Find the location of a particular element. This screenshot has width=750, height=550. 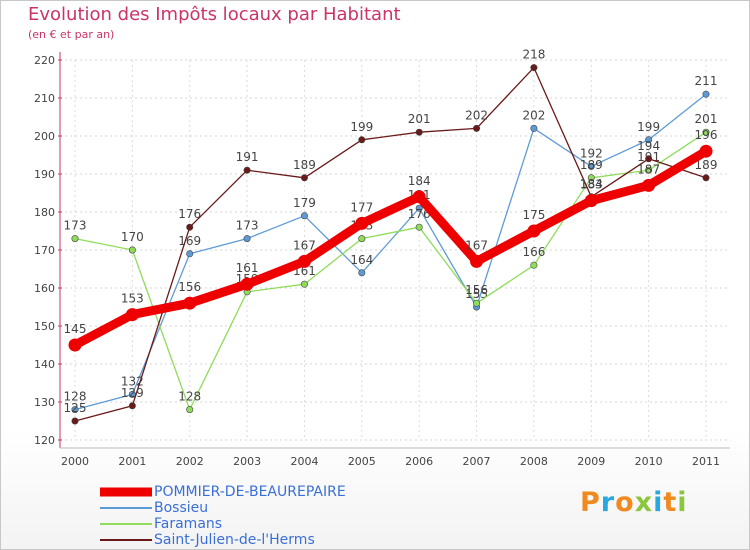

data-label-bossieu: 169 is located at coordinates (189, 241).